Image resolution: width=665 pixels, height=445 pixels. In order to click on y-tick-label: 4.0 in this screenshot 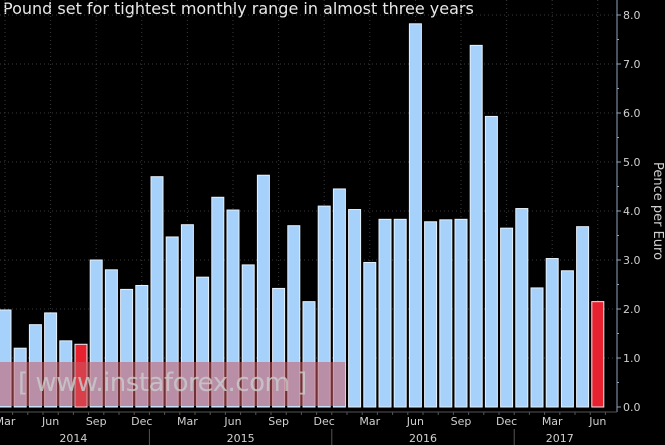, I will do `click(632, 211)`.